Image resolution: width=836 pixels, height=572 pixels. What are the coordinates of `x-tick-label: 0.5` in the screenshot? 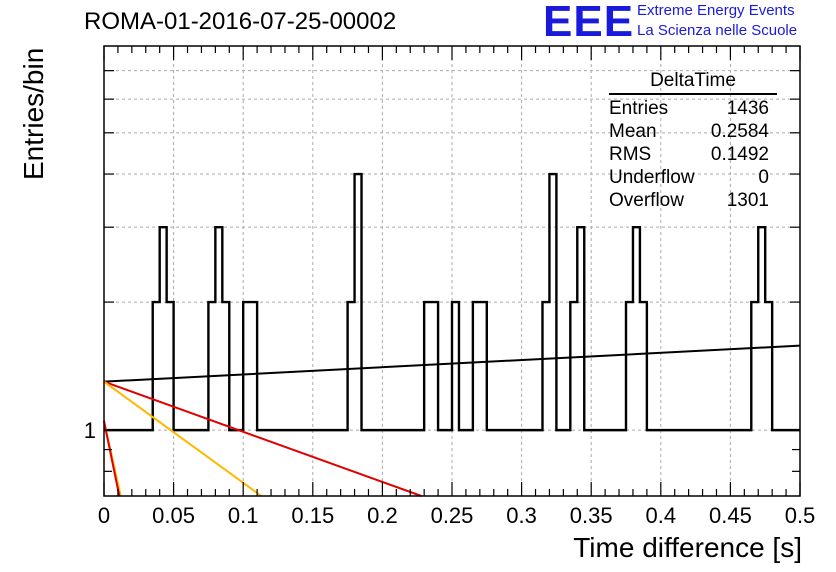 It's located at (800, 515).